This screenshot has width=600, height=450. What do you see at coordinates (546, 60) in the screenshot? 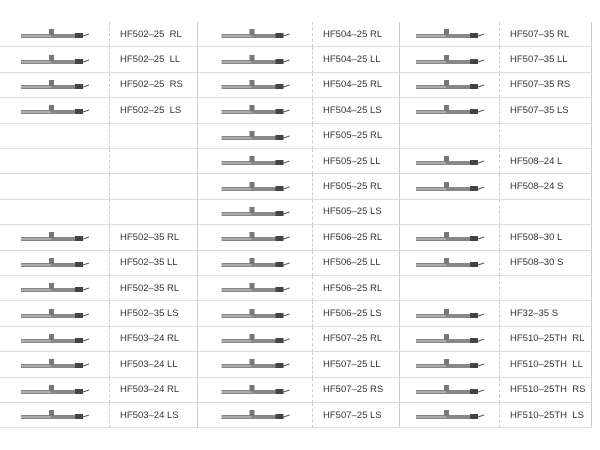
I see `label-cell: HF507–35 LL` at bounding box center [546, 60].